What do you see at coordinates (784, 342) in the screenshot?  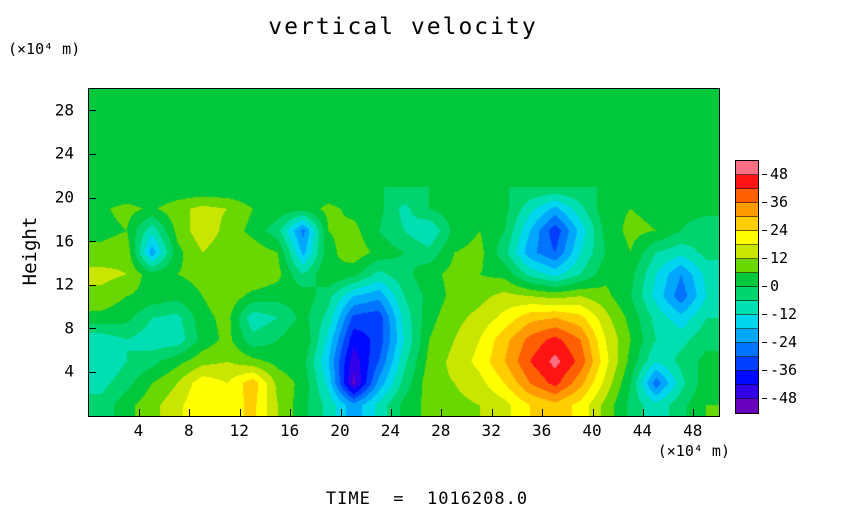 I see `colorbar-tick-label: -24` at bounding box center [784, 342].